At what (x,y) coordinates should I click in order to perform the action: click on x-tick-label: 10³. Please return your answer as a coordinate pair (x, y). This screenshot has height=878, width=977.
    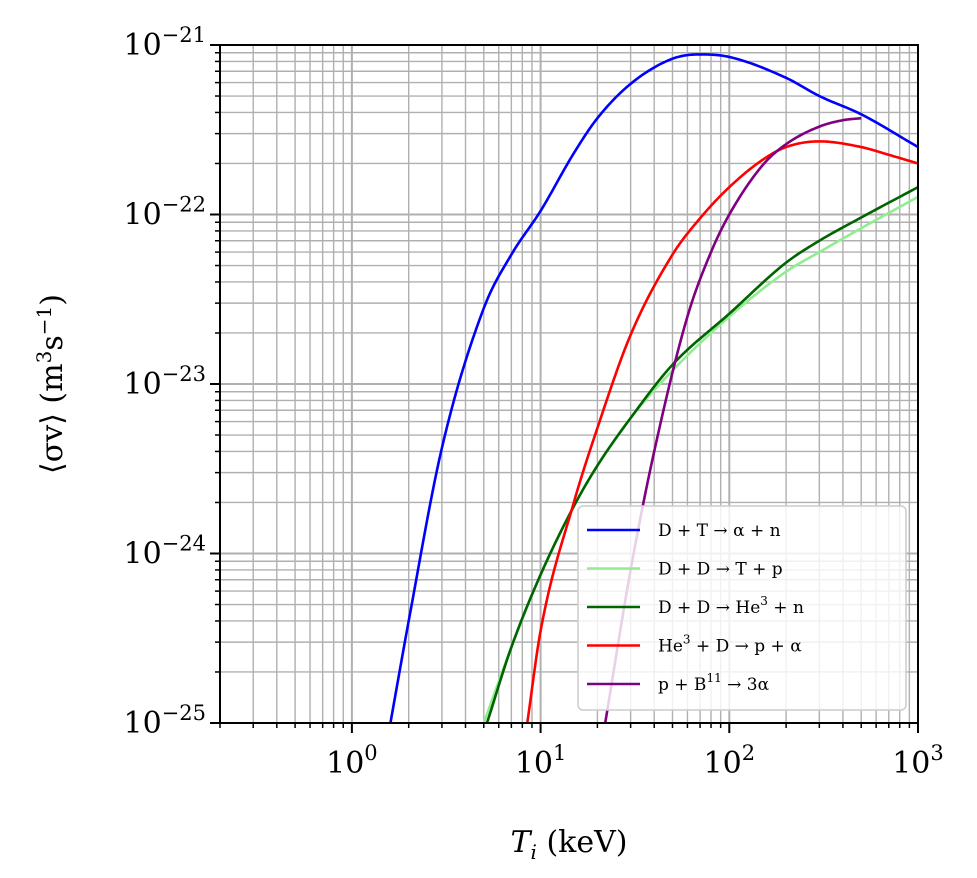
    Looking at the image, I should click on (918, 761).